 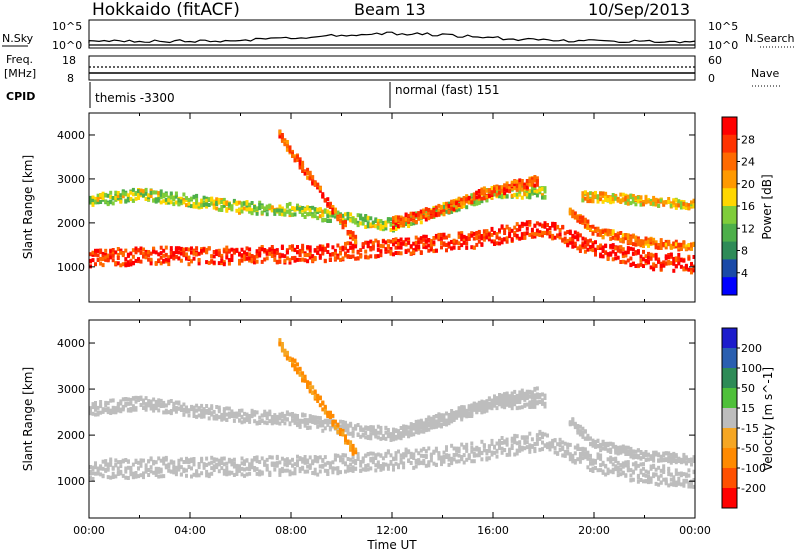 I want to click on freq-label-2: [MHz], so click(x=20, y=73).